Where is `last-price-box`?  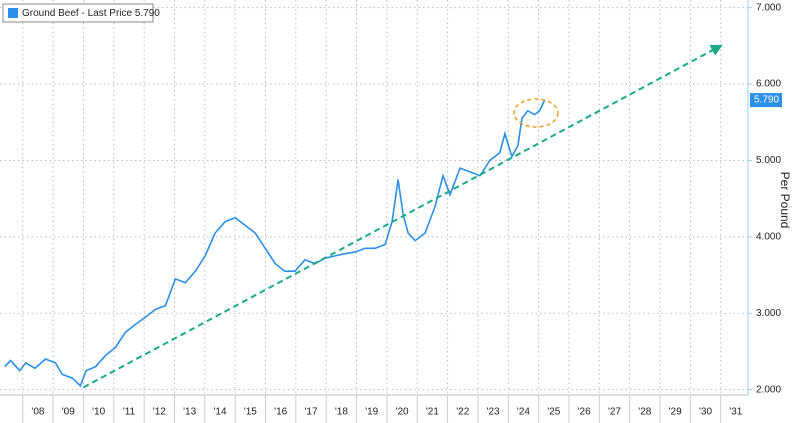 last-price-box is located at coordinates (766, 100).